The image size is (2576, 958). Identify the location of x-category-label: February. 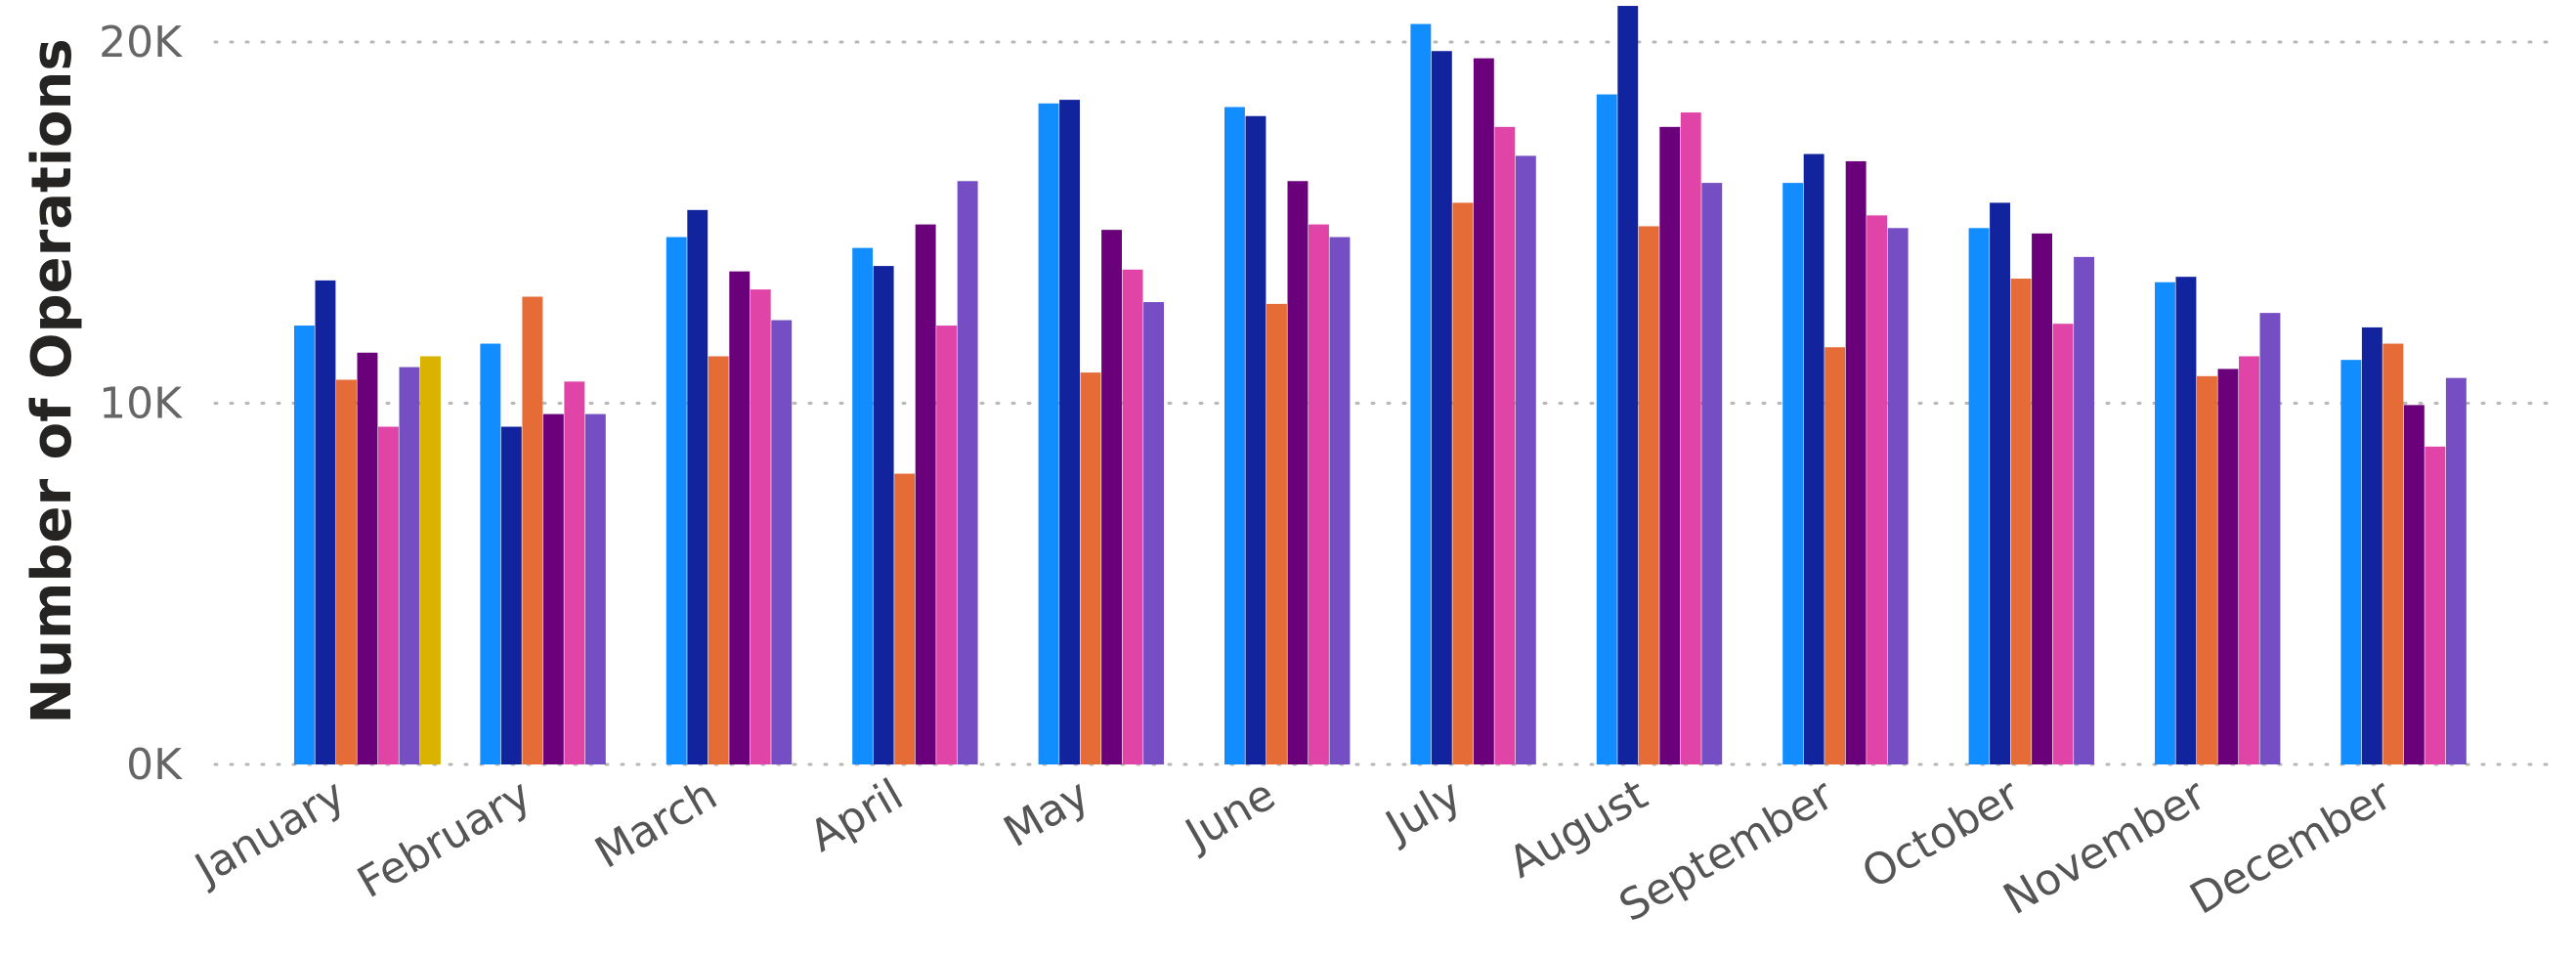
(445, 838).